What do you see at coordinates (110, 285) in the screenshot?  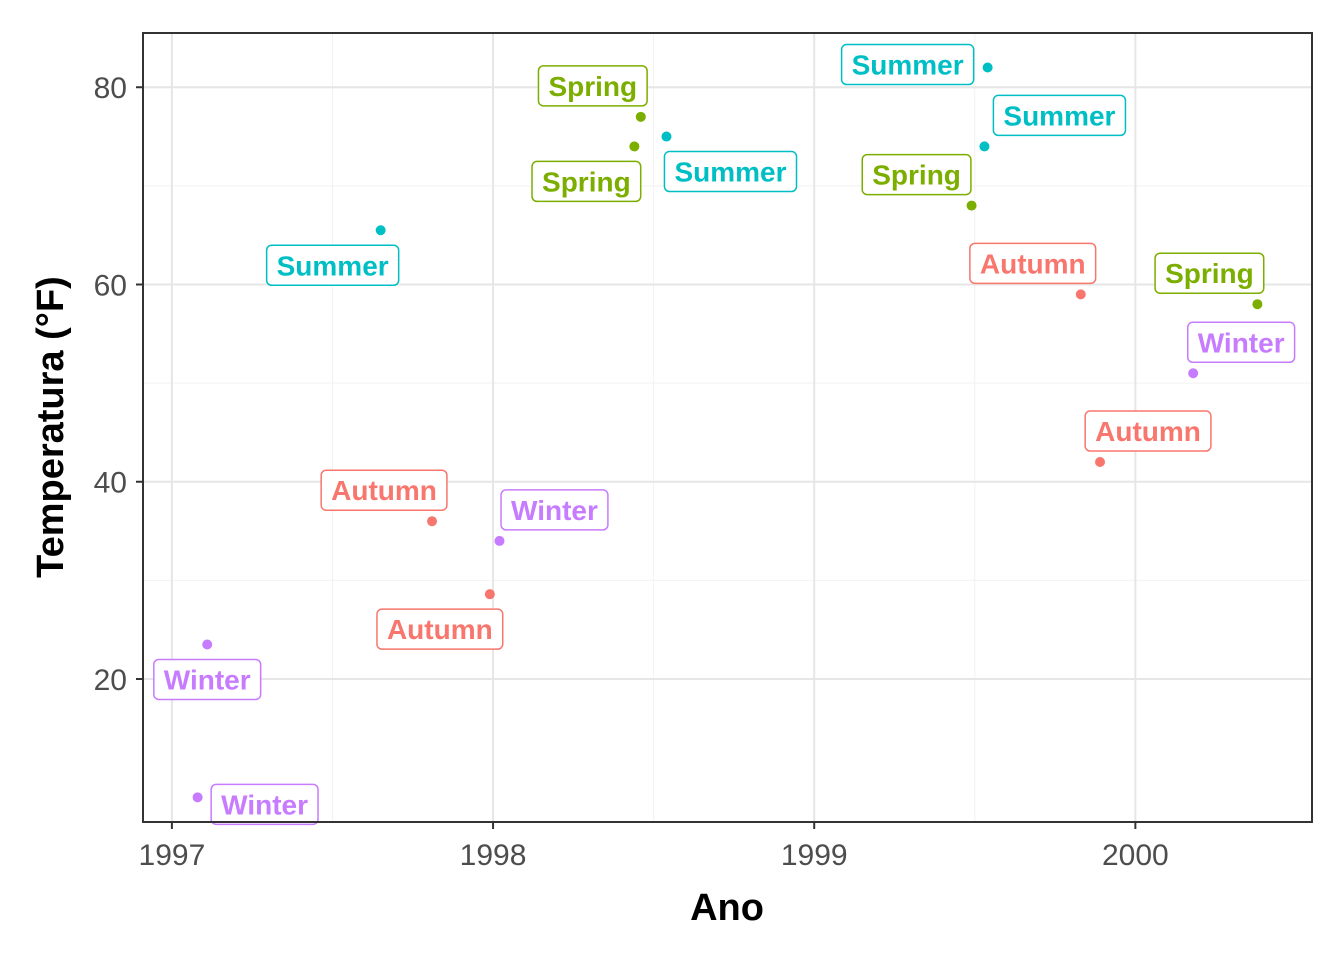 I see `y-tick-label: 60` at bounding box center [110, 285].